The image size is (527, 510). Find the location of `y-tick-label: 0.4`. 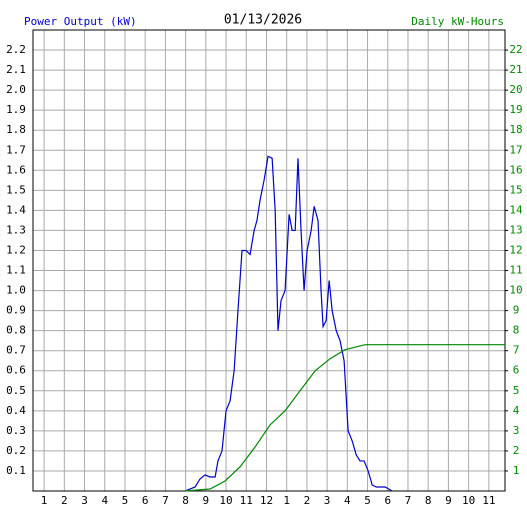

y-tick-label: 0.4 is located at coordinates (16, 410).